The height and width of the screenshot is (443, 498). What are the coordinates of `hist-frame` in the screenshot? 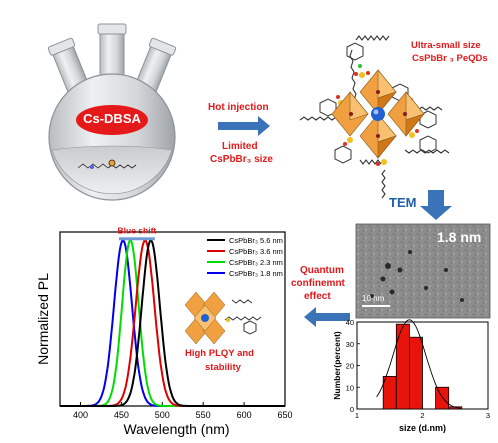 It's located at (422, 365).